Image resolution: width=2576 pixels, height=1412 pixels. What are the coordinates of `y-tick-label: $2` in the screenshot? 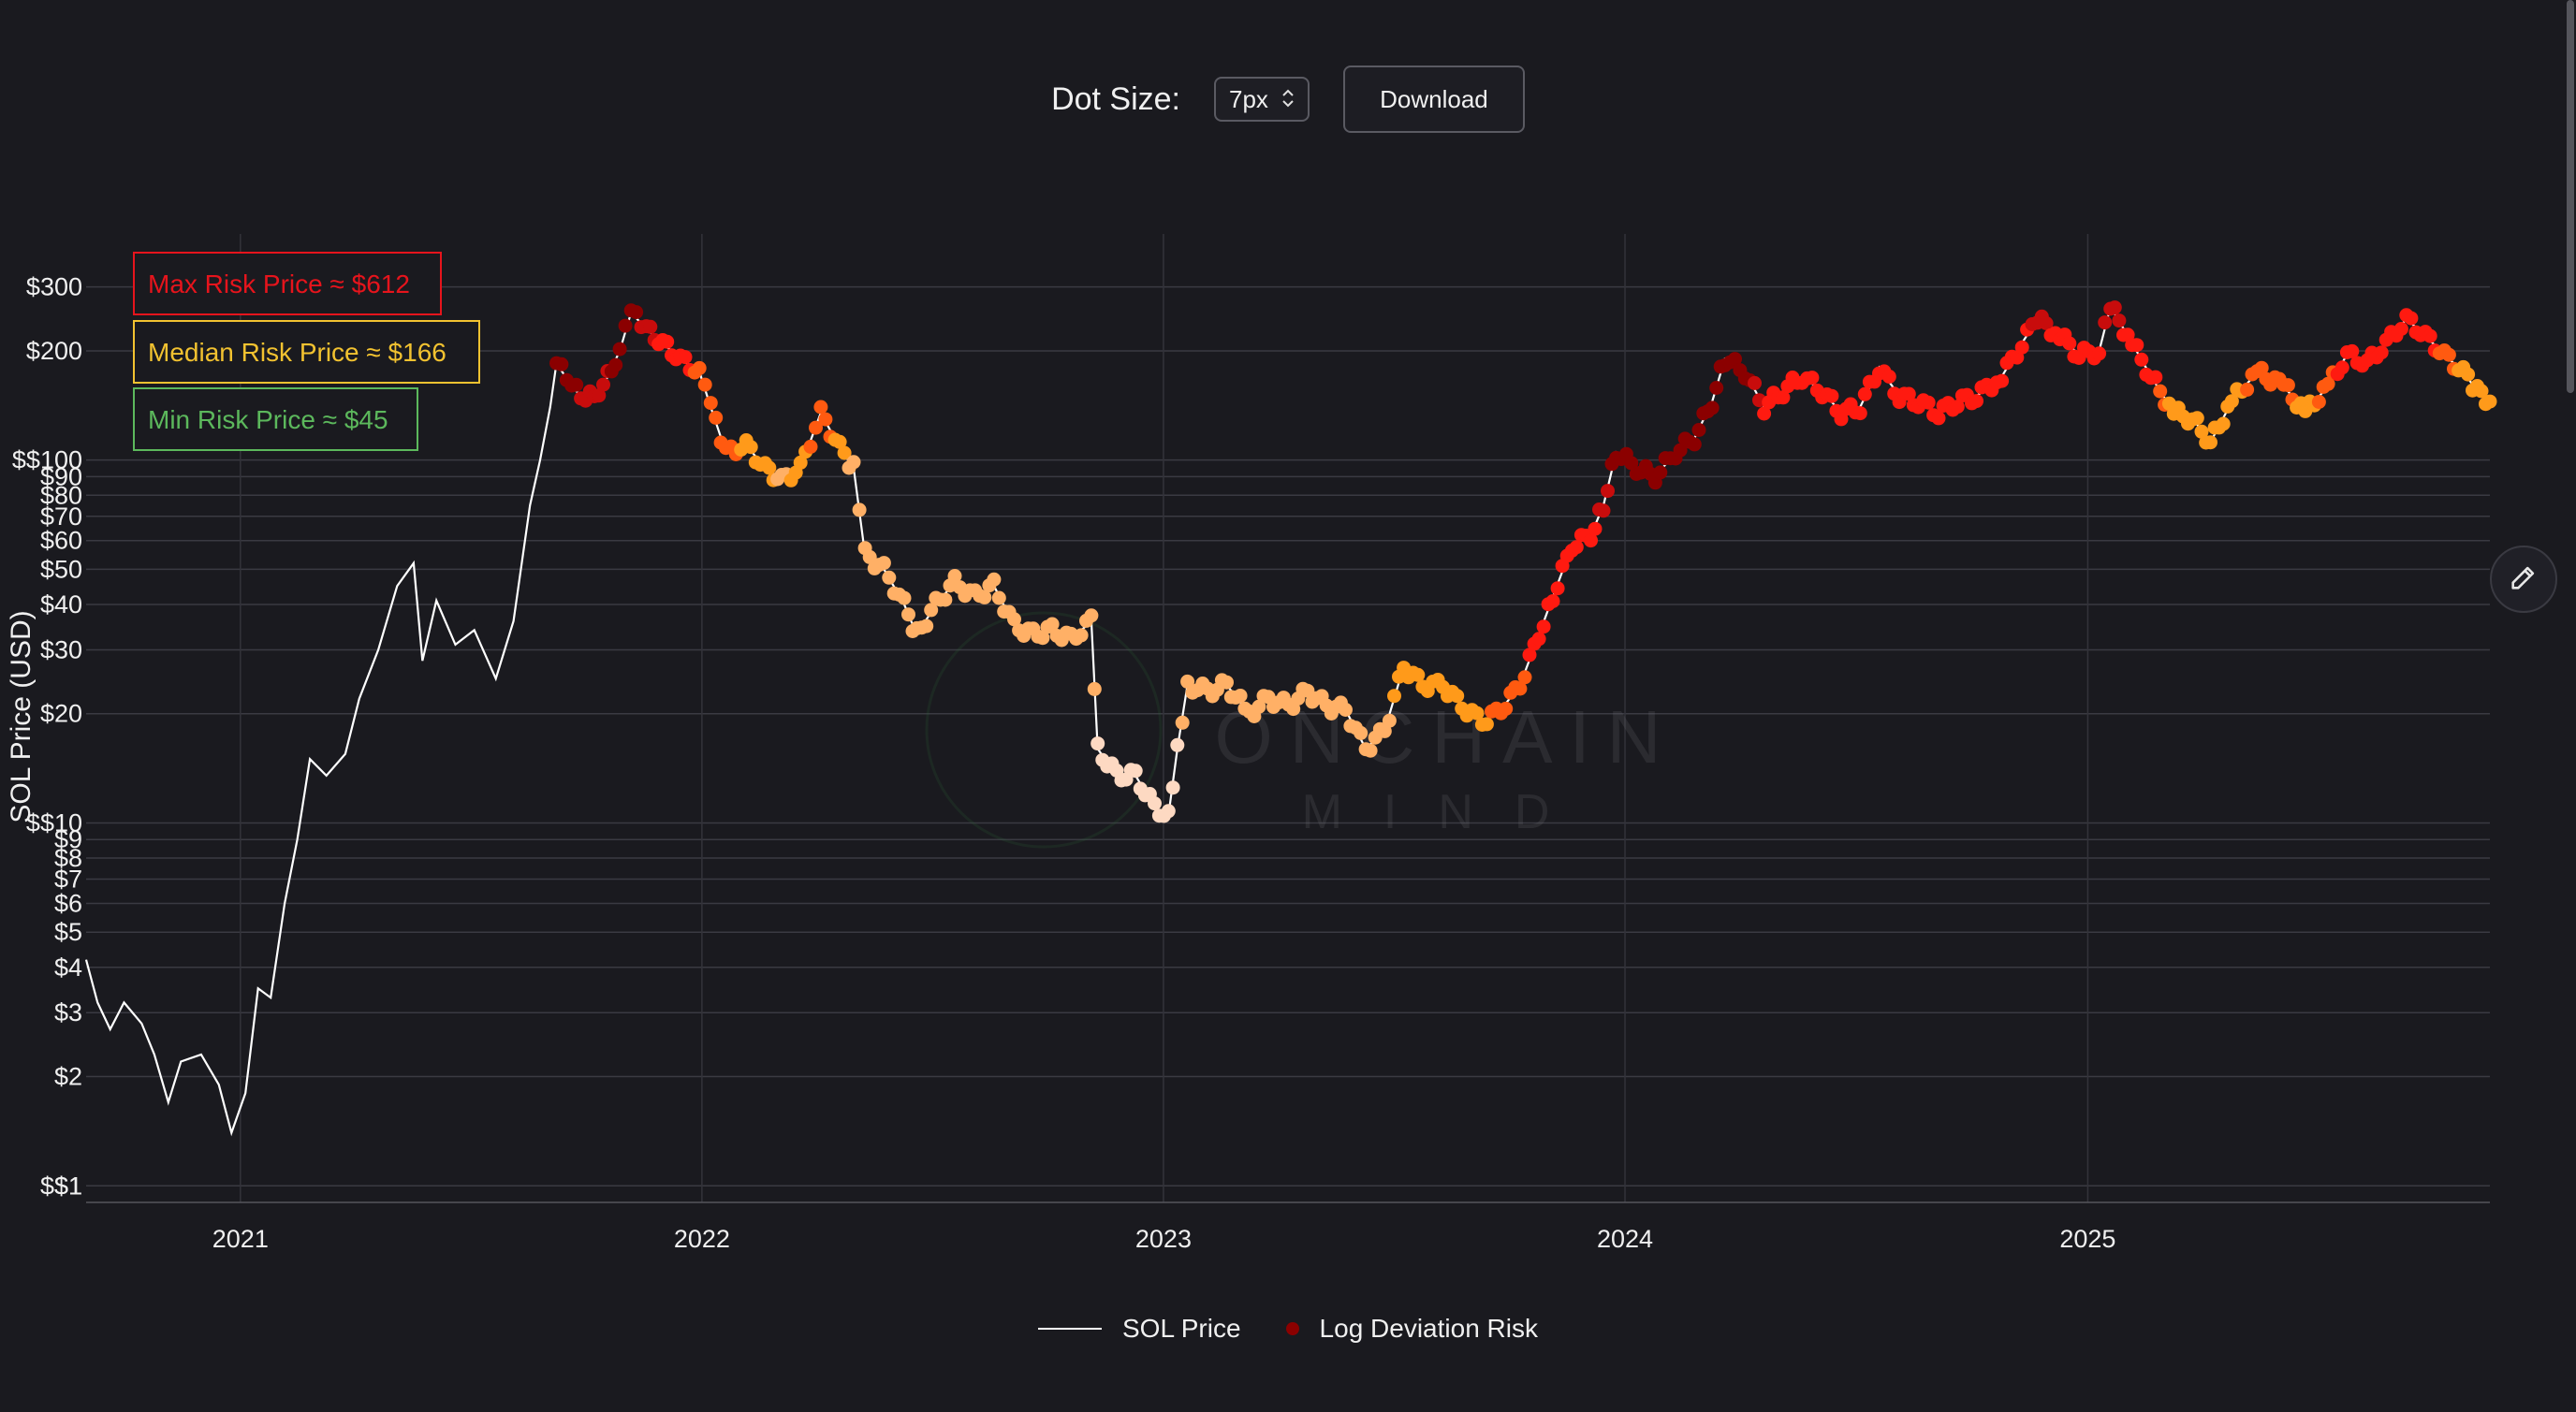 It's located at (68, 1077).